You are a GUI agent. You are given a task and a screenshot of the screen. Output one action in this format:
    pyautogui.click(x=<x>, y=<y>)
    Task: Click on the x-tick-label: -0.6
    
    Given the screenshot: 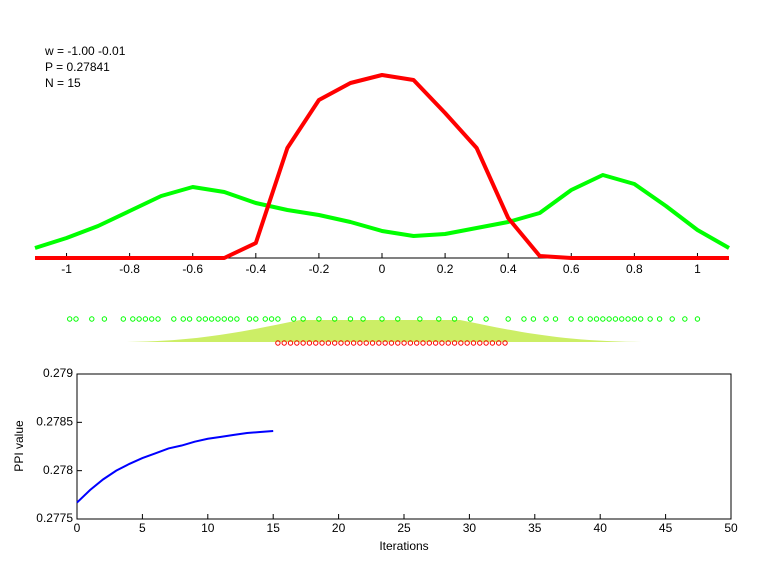 What is the action you would take?
    pyautogui.click(x=192, y=269)
    